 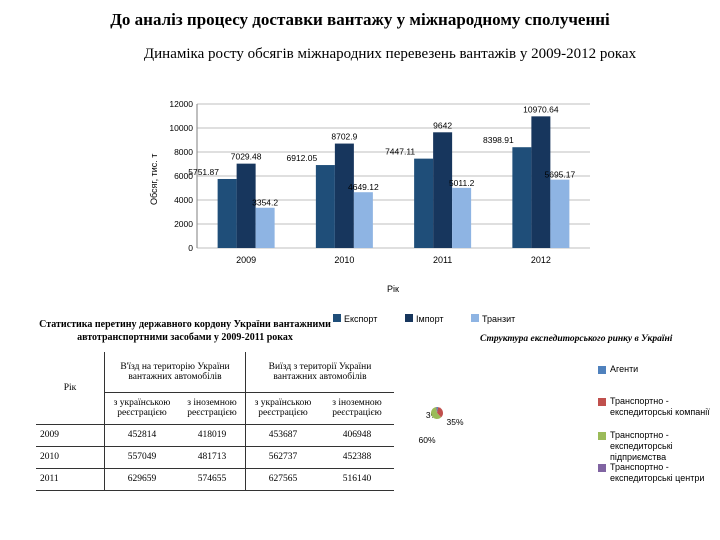 What do you see at coordinates (344, 137) in the screenshot?
I see `data-label: 8702.9` at bounding box center [344, 137].